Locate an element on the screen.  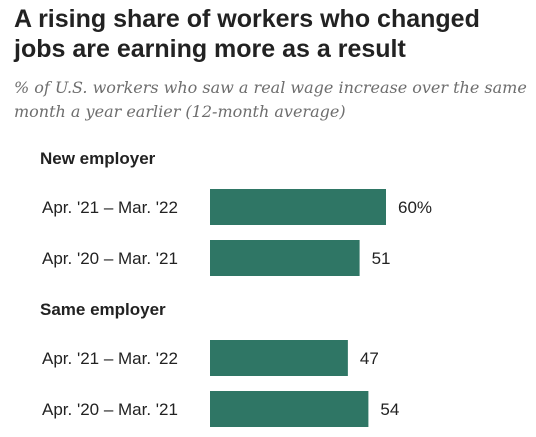
data-label: 54 is located at coordinates (389, 409).